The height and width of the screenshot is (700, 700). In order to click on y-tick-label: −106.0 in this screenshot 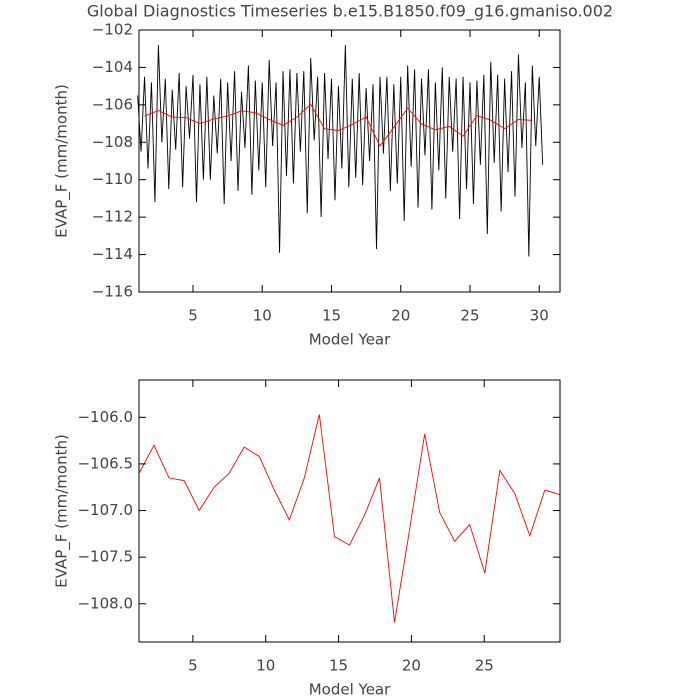, I will do `click(105, 417)`.